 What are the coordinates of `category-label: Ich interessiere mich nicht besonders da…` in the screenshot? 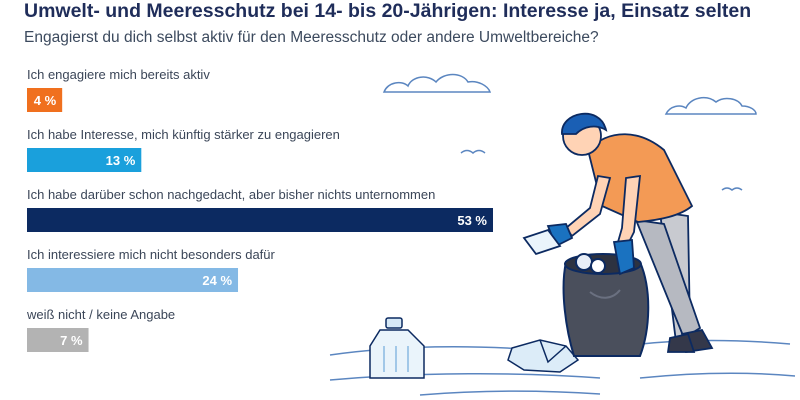 It's located at (151, 254).